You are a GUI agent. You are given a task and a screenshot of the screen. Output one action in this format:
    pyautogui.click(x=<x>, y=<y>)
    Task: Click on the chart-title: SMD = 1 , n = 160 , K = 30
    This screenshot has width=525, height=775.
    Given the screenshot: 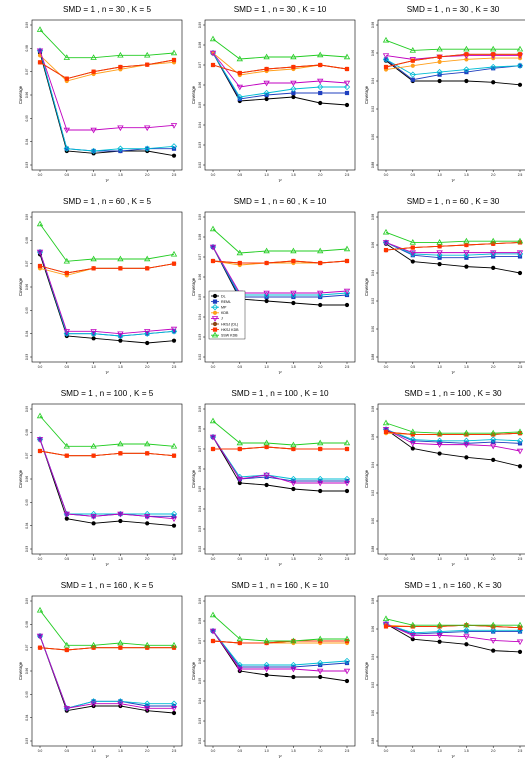 What is the action you would take?
    pyautogui.click(x=453, y=585)
    